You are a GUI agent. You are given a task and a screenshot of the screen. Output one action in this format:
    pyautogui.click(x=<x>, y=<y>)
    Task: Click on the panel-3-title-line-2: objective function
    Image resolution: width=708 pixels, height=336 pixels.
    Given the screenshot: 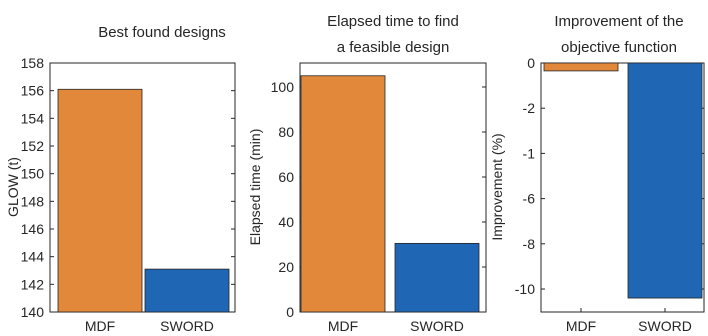 What is the action you would take?
    pyautogui.click(x=619, y=47)
    